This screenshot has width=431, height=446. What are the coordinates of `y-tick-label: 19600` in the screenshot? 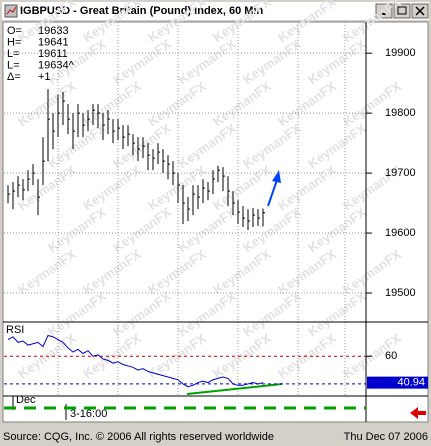 It's located at (400, 233).